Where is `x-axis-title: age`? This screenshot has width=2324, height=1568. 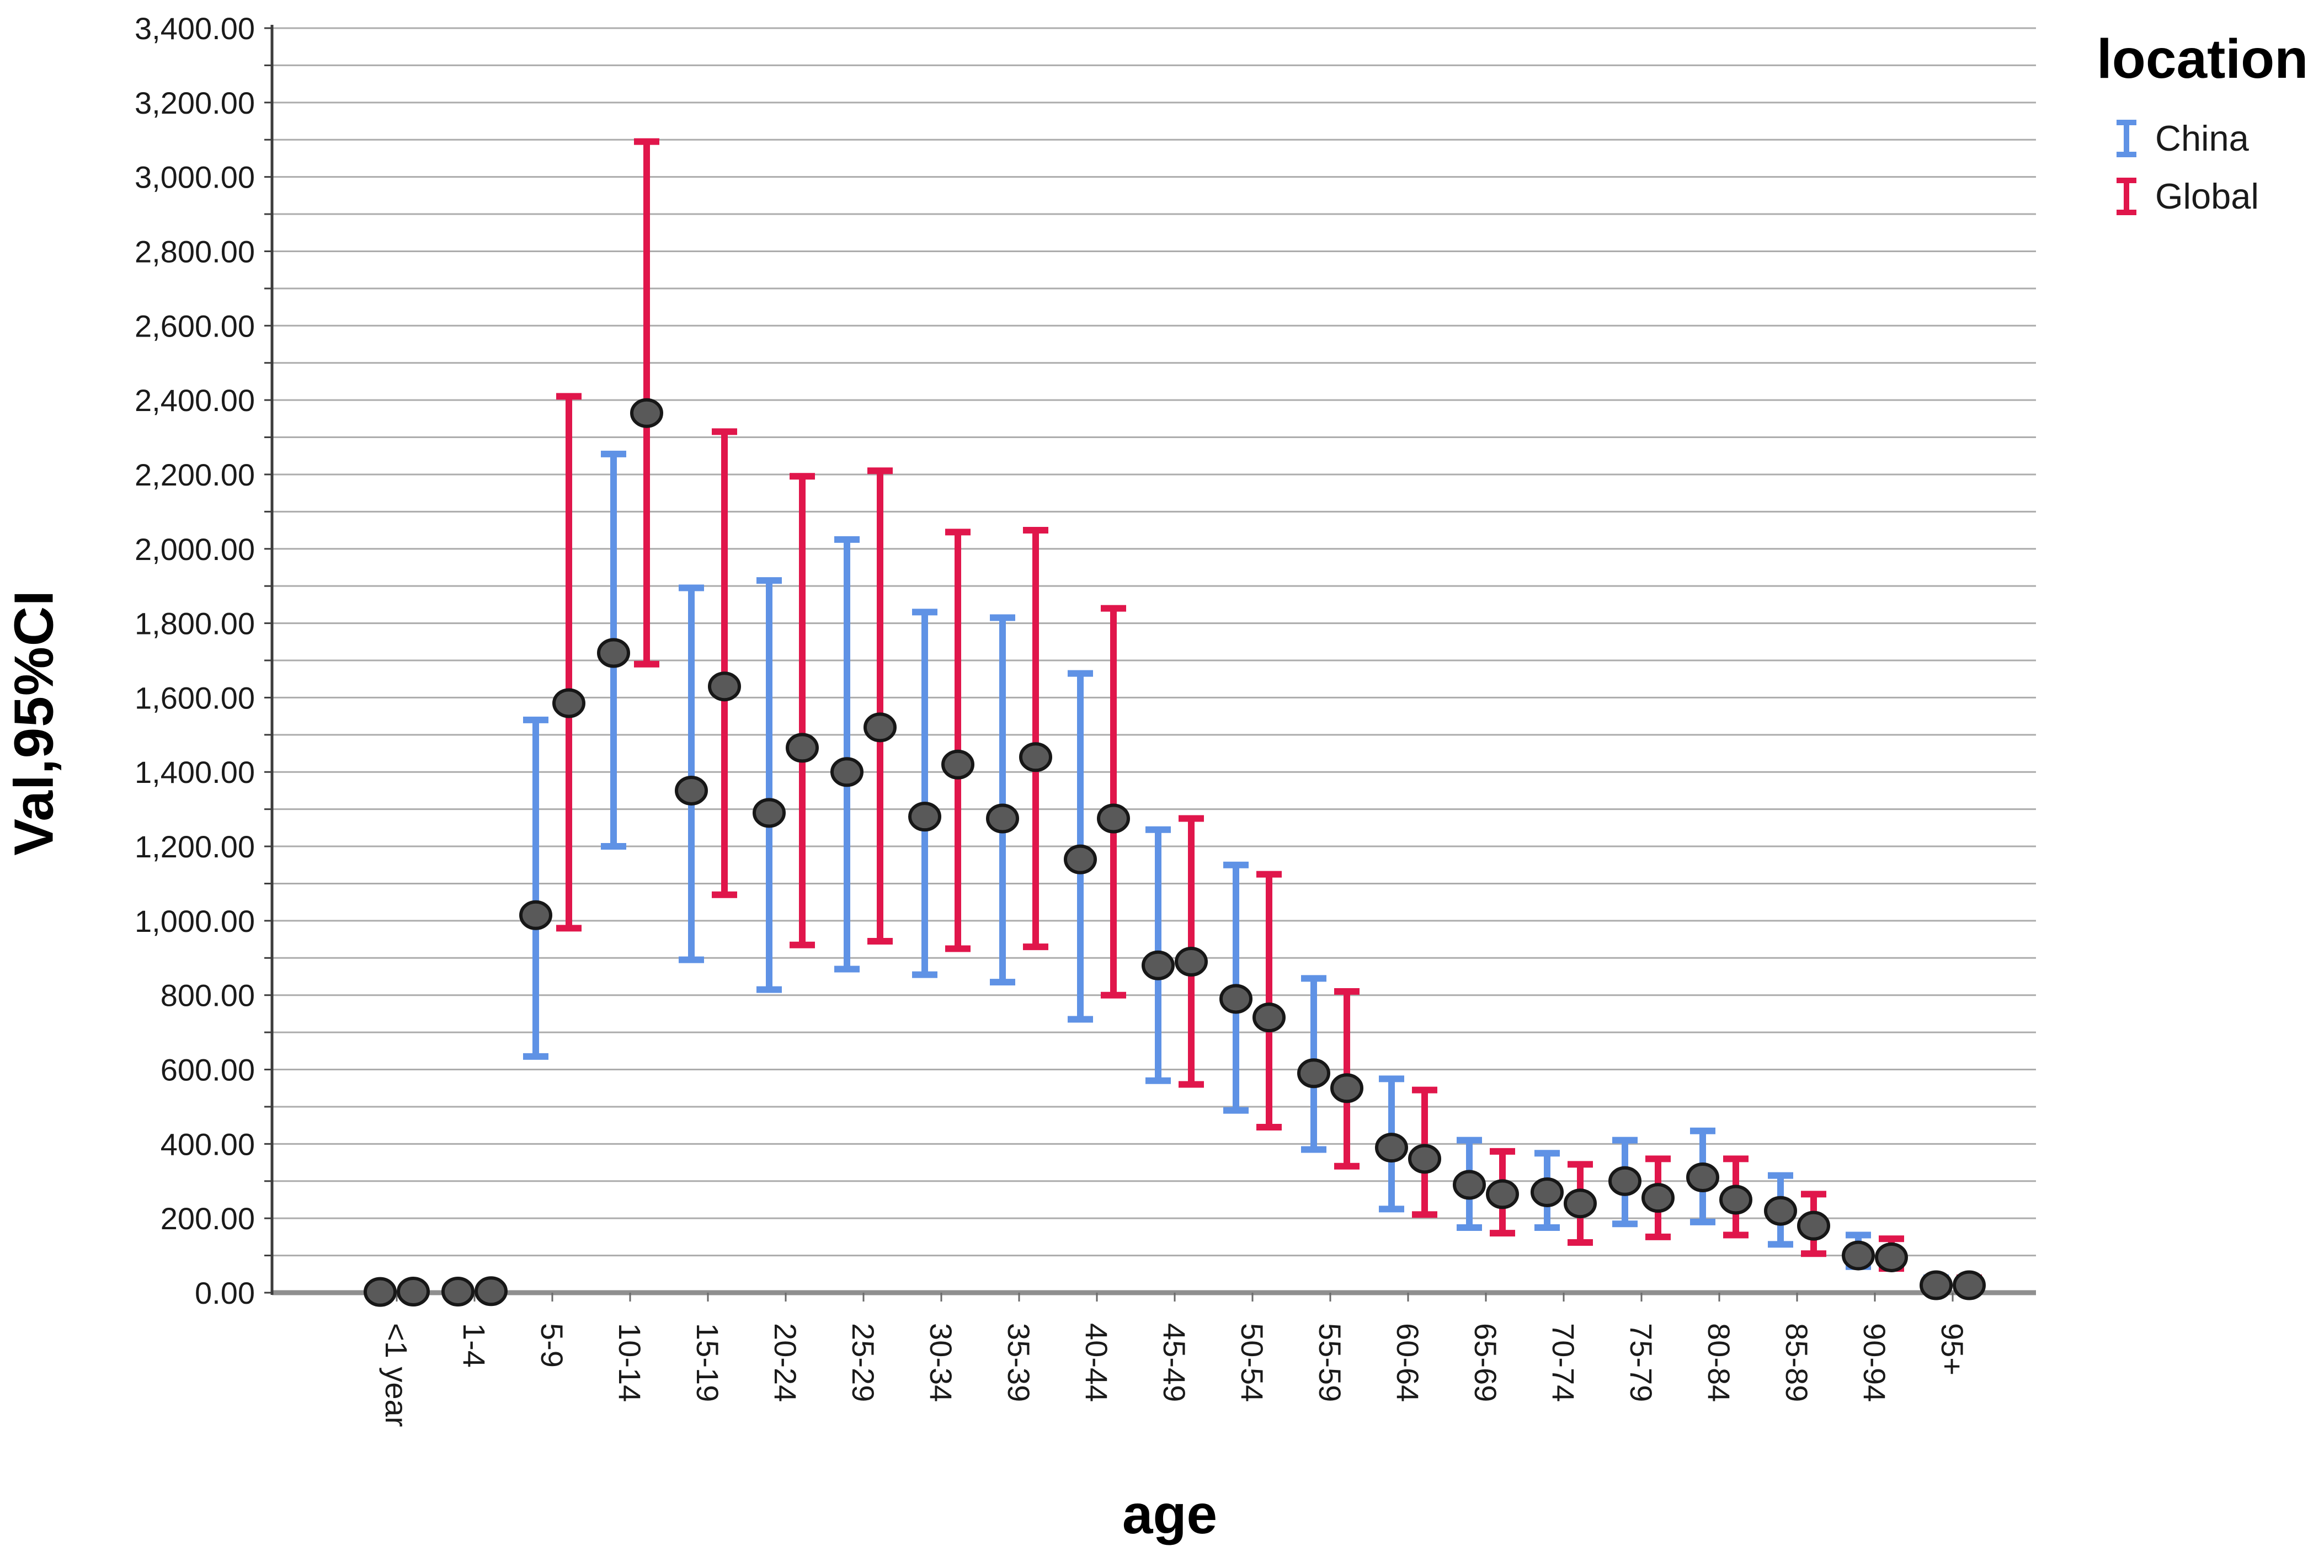 x-axis-title: age is located at coordinates (1170, 1514).